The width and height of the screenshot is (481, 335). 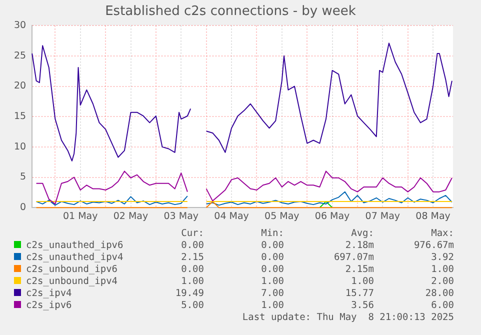 What do you see at coordinates (353, 257) in the screenshot?
I see `text: 697.07m` at bounding box center [353, 257].